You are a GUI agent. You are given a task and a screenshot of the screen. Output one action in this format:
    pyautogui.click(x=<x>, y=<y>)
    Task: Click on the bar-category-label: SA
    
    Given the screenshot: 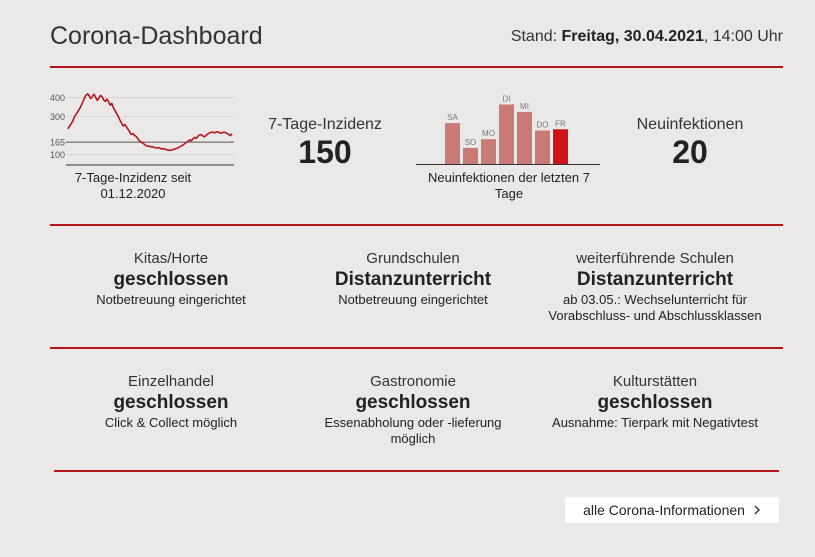 What is the action you would take?
    pyautogui.click(x=452, y=117)
    